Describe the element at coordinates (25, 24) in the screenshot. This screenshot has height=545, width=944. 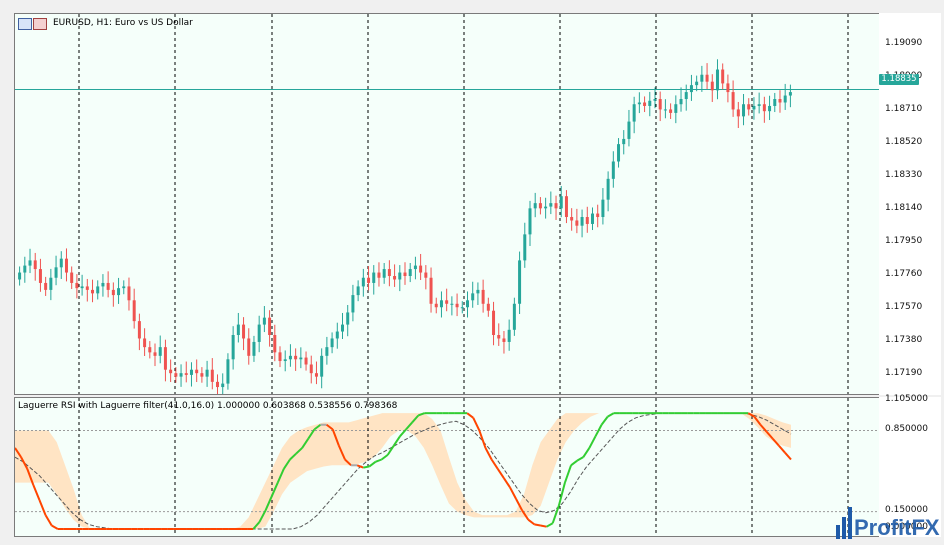
I see `chart-window-icon` at that location.